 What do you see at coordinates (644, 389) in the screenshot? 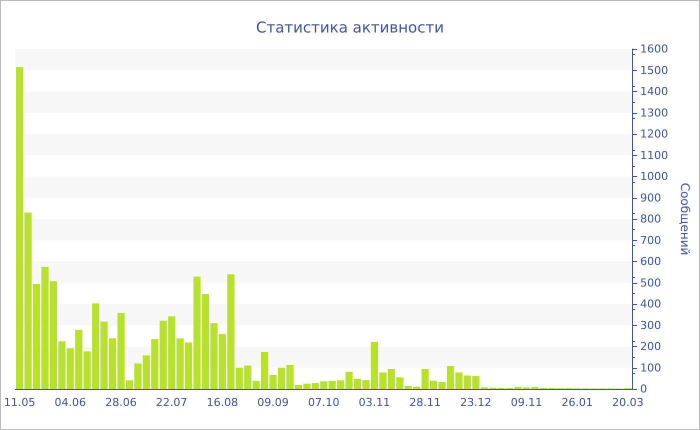
I see `y-tick-label: 0` at bounding box center [644, 389].